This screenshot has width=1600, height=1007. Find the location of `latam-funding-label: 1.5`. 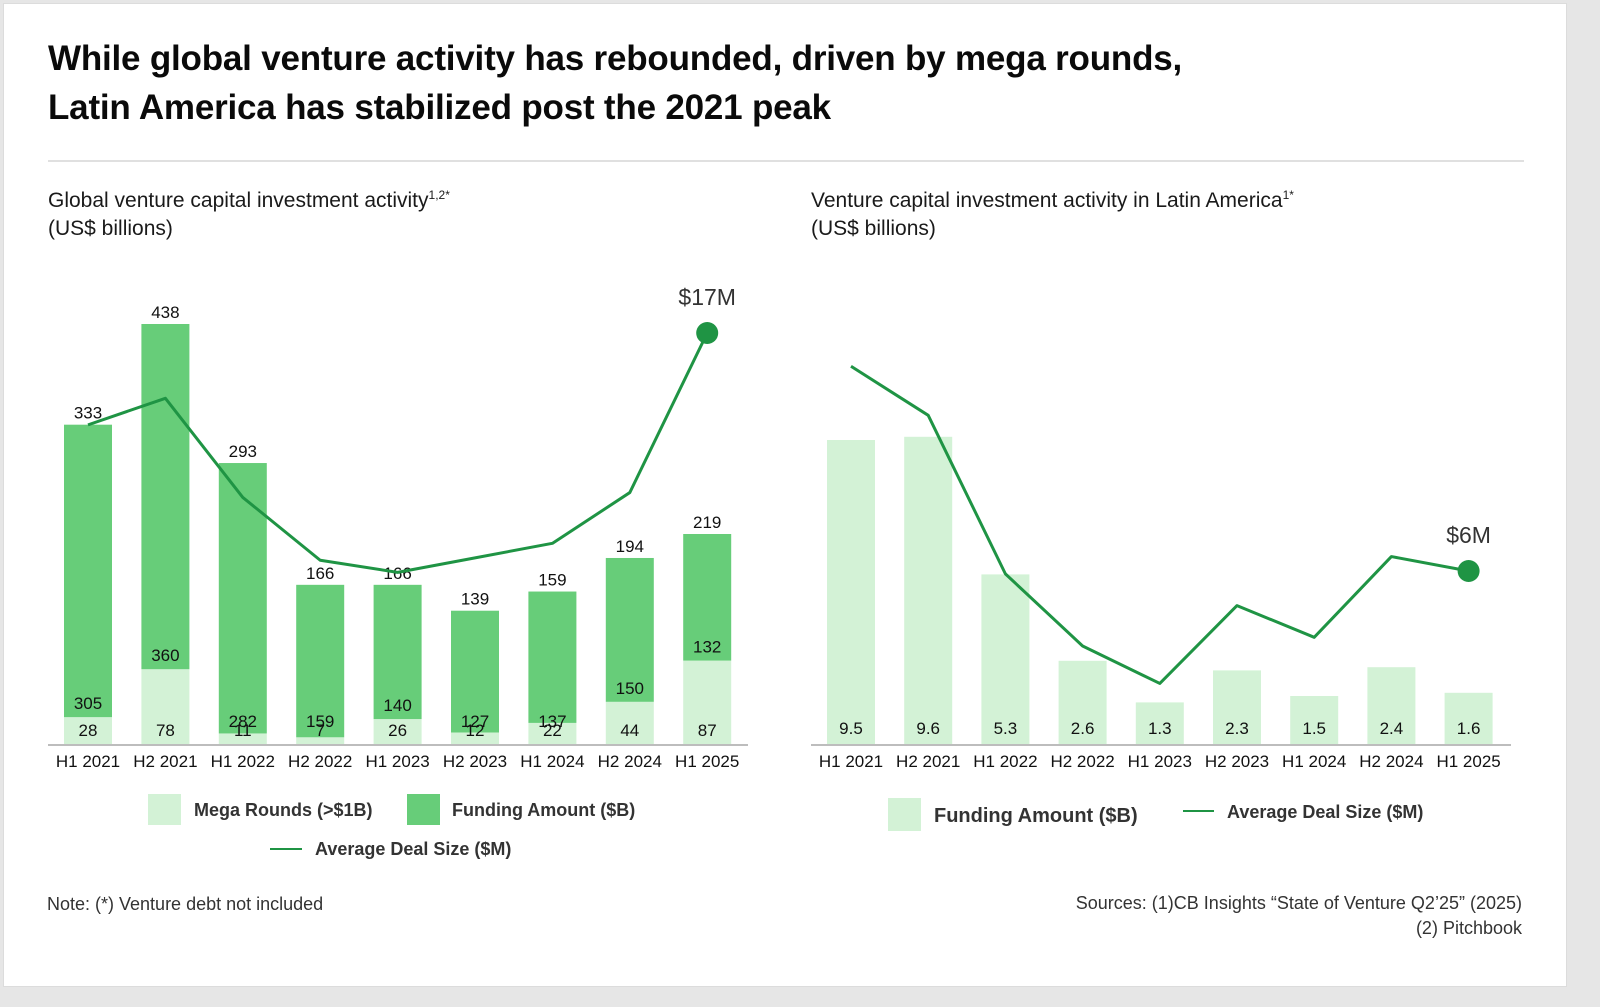

latam-funding-label: 1.5 is located at coordinates (1314, 728).